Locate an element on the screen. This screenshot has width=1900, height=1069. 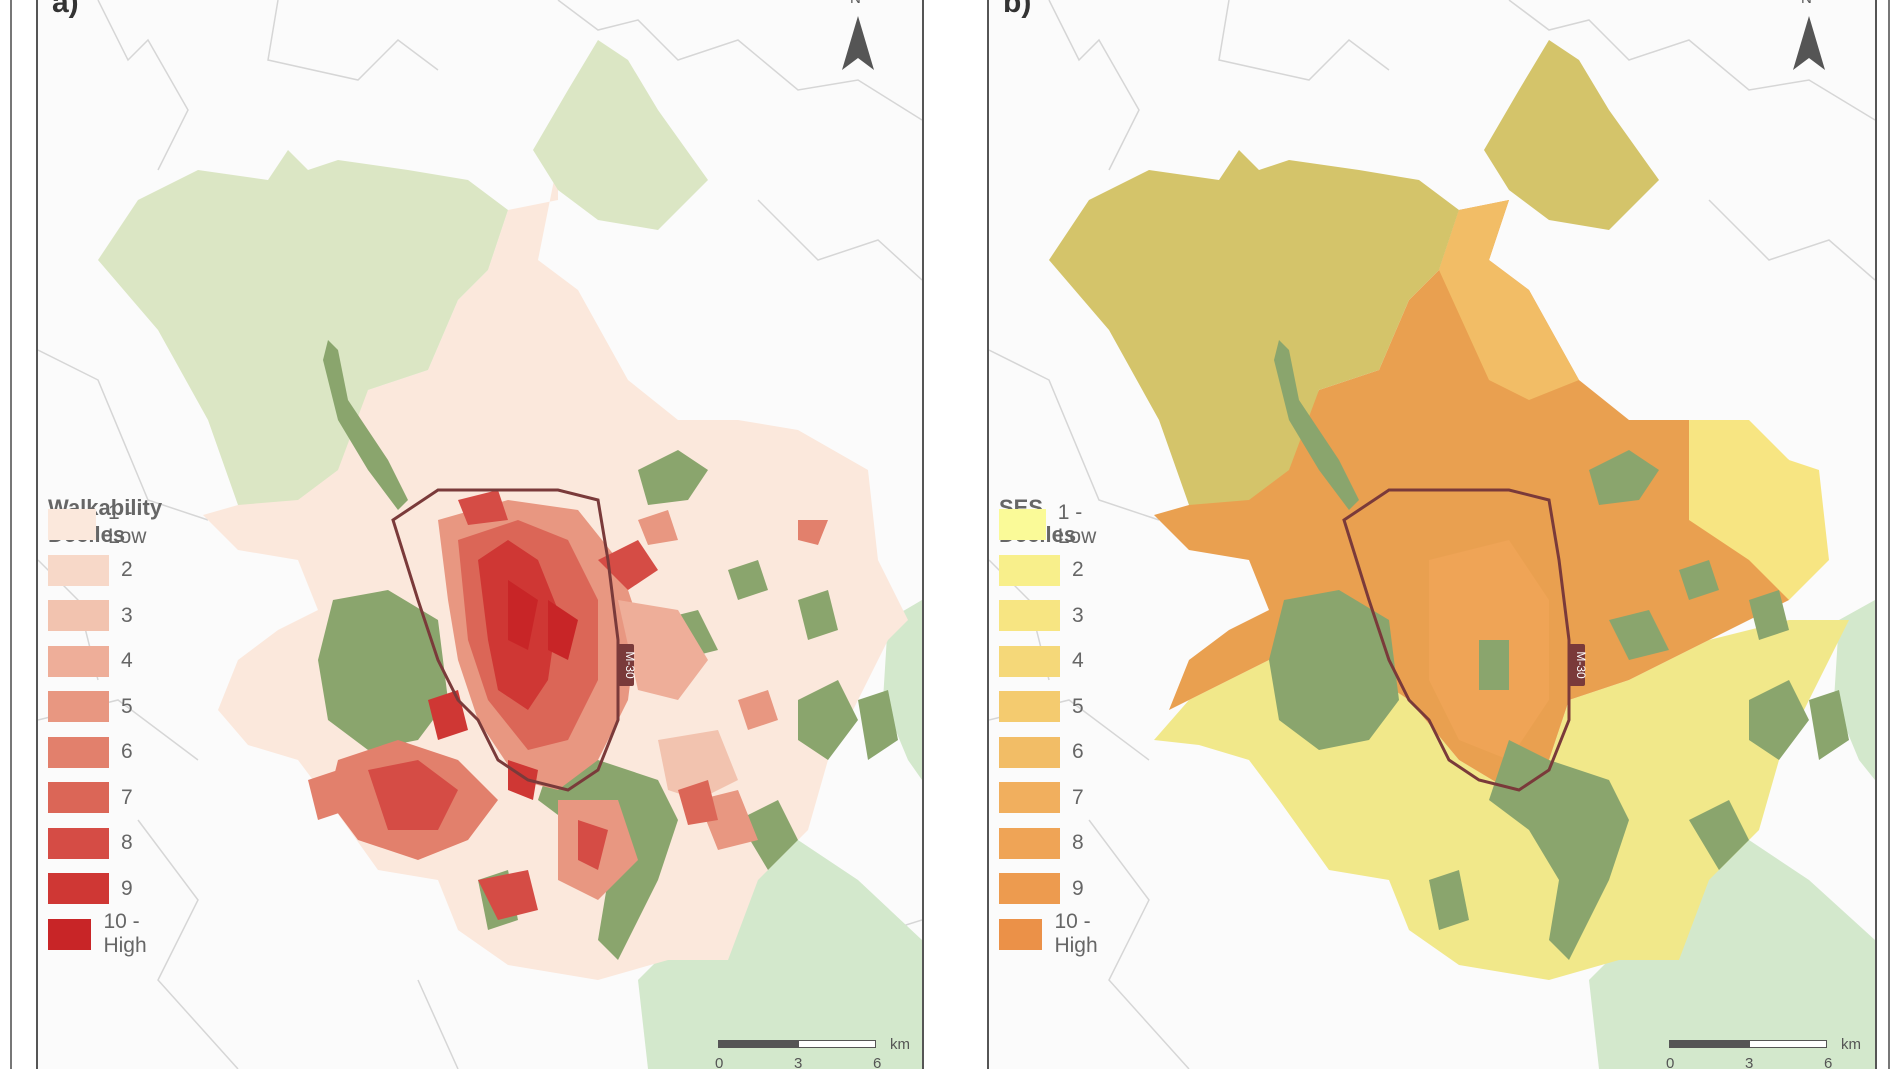
legend-item: 3 is located at coordinates (1041, 615).